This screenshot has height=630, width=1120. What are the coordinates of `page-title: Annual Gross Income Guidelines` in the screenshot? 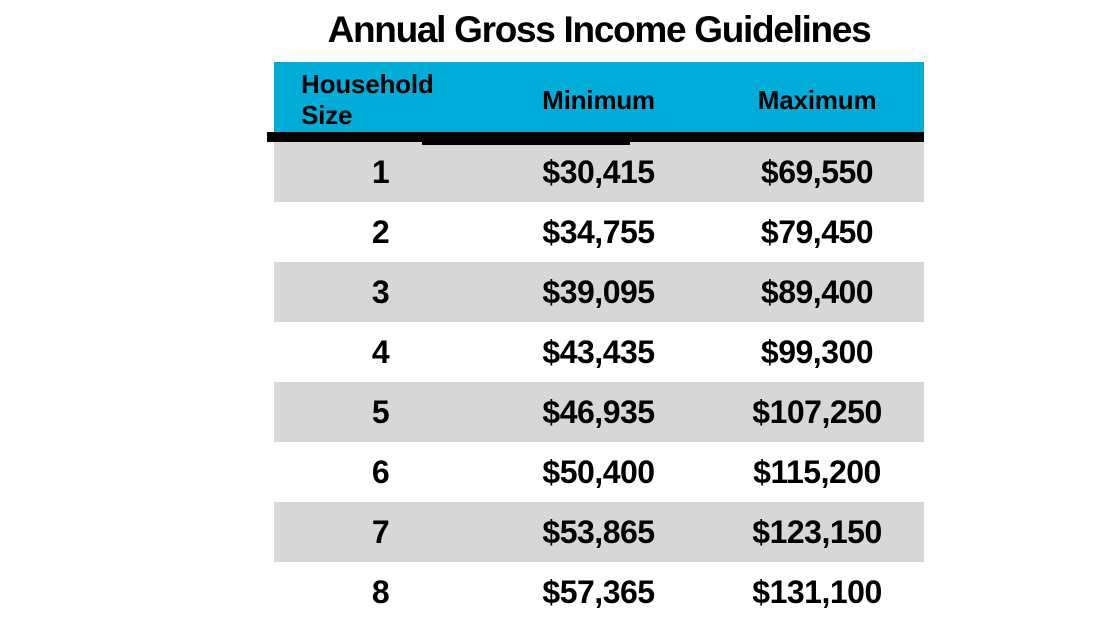 It's located at (599, 29).